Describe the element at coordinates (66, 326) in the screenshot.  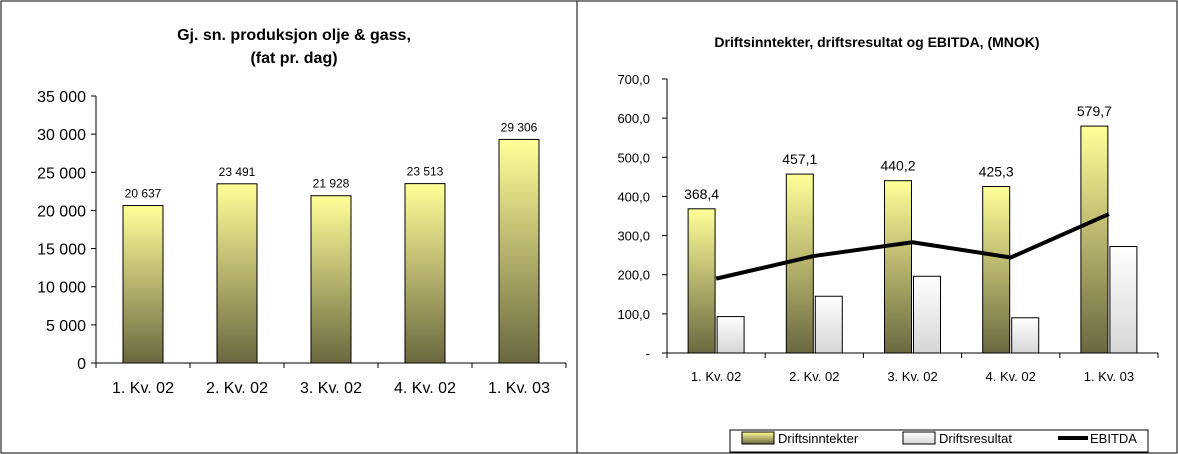
I see `y-tick-label: 5 000` at that location.